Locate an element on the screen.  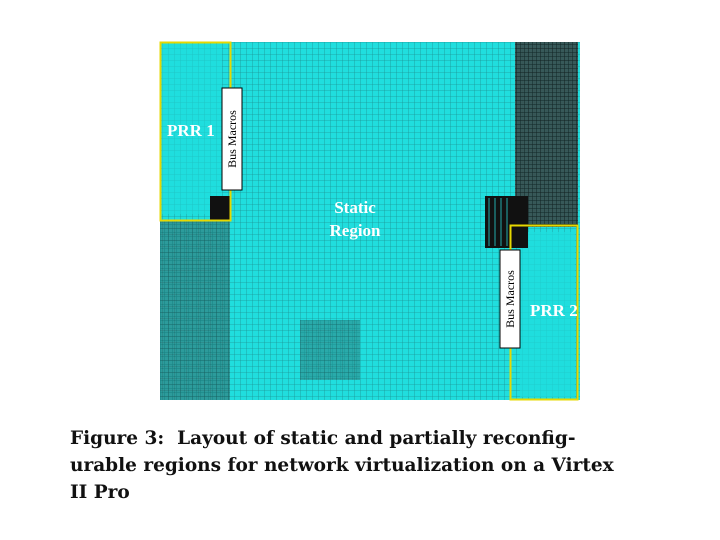
prr2-label: PRR 2 is located at coordinates (554, 310).